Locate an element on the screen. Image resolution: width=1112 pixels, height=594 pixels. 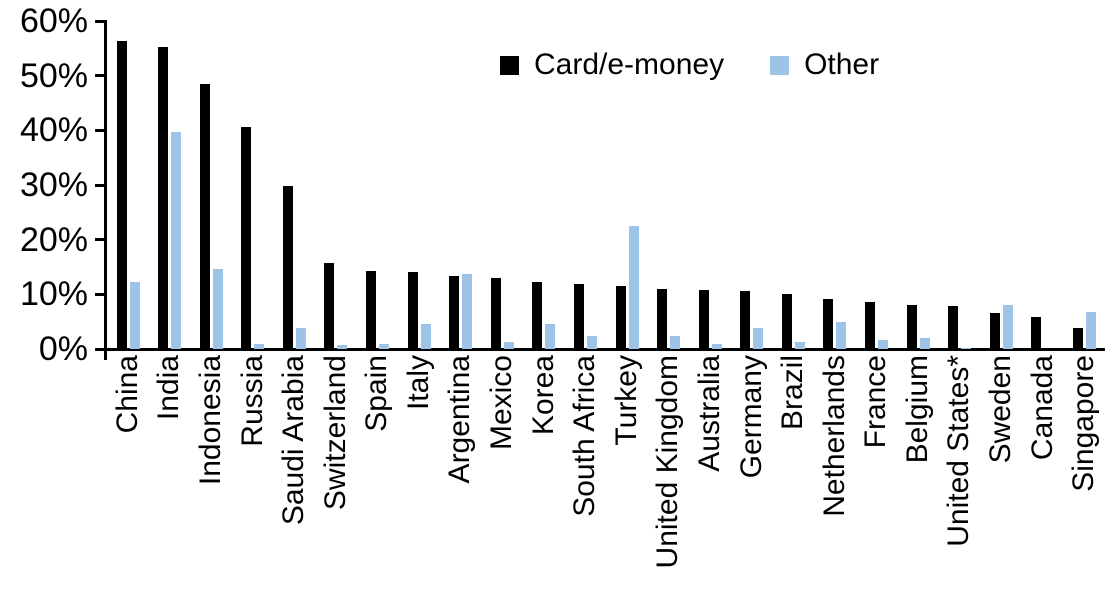
legend-item-card-e-money: Card/e-money is located at coordinates (612, 65).